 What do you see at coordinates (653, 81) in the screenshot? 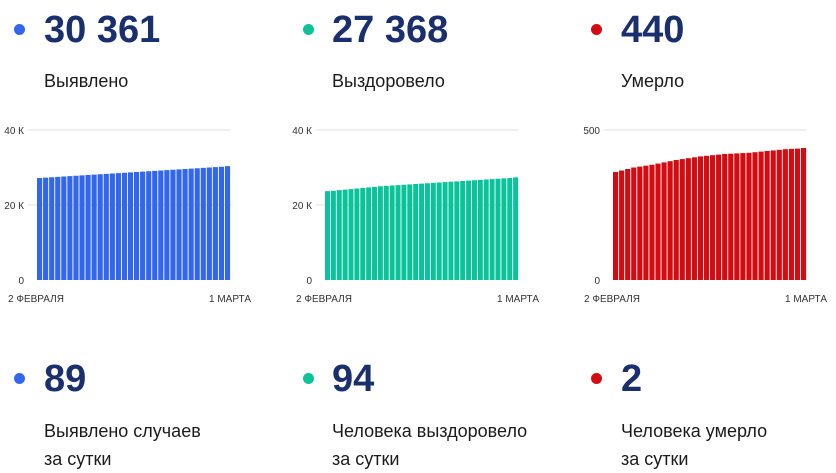
I see `died-label: Умерло` at bounding box center [653, 81].